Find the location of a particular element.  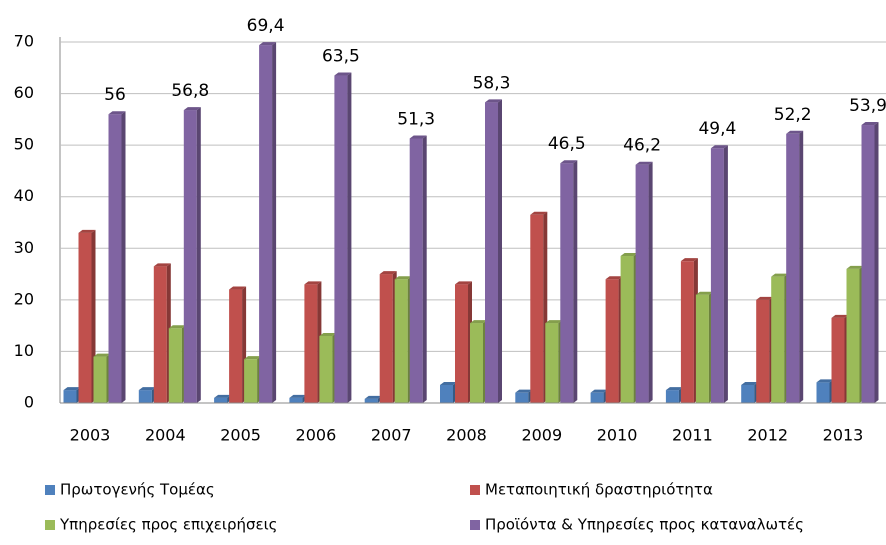

x-tick-label: 2011 is located at coordinates (692, 435).